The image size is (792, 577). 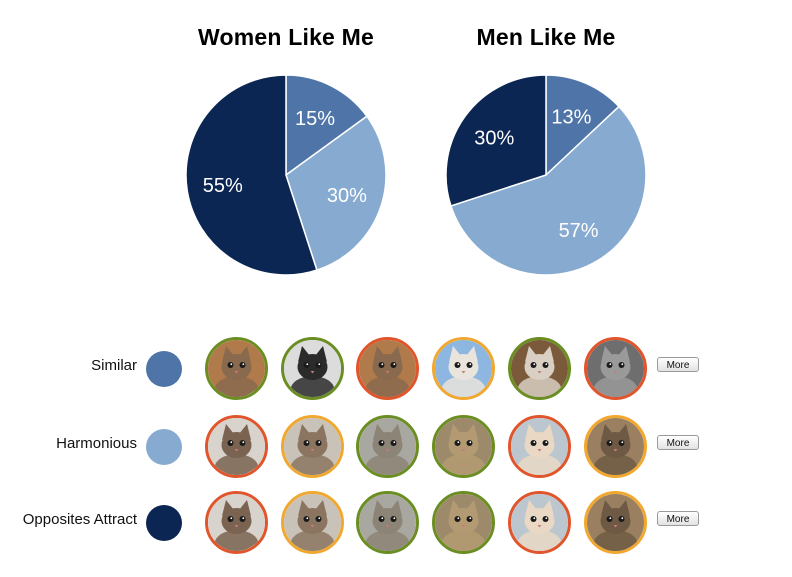 What do you see at coordinates (164, 523) in the screenshot?
I see `legend-dot-opposites-attract` at bounding box center [164, 523].